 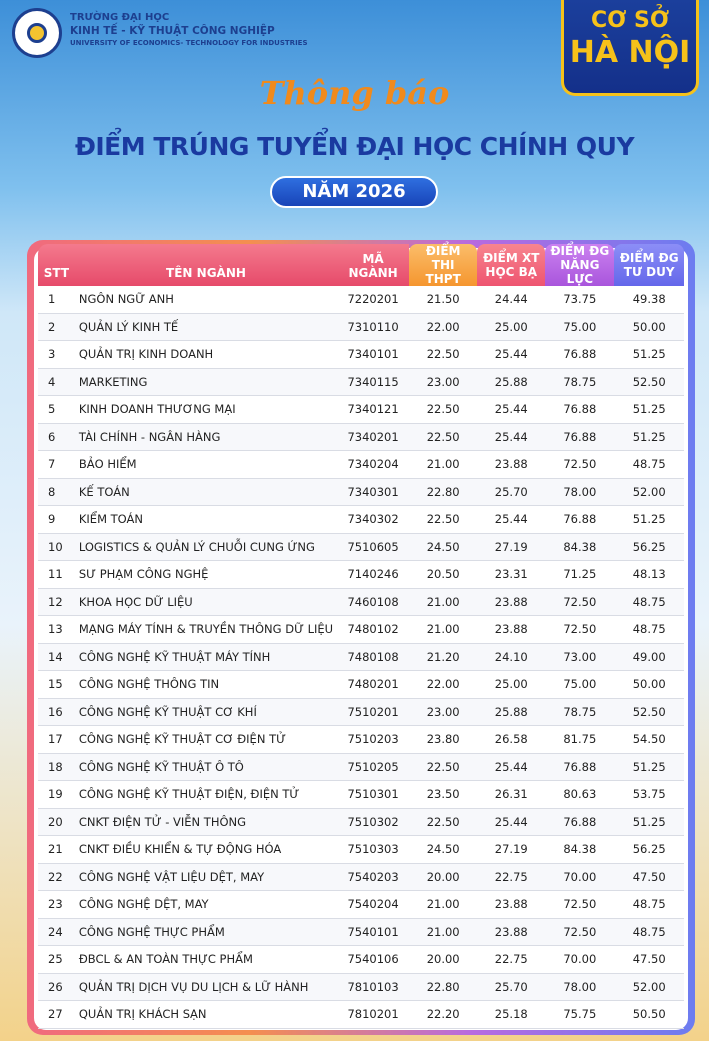 What do you see at coordinates (361, 300) in the screenshot?
I see `table-row: 1 NGÔN NGỮ ANH 7220201 21.50 24.44 73.75 49.38` at bounding box center [361, 300].